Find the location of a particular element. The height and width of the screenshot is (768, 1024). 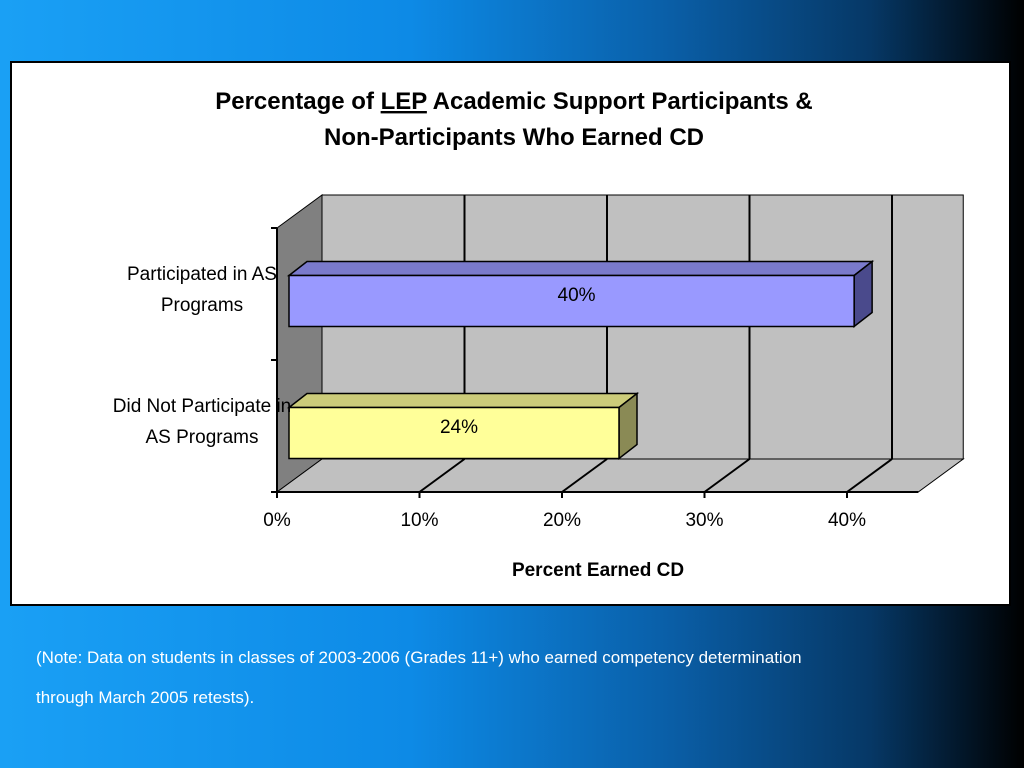

category-label: Did Not Participate in is located at coordinates (202, 406).